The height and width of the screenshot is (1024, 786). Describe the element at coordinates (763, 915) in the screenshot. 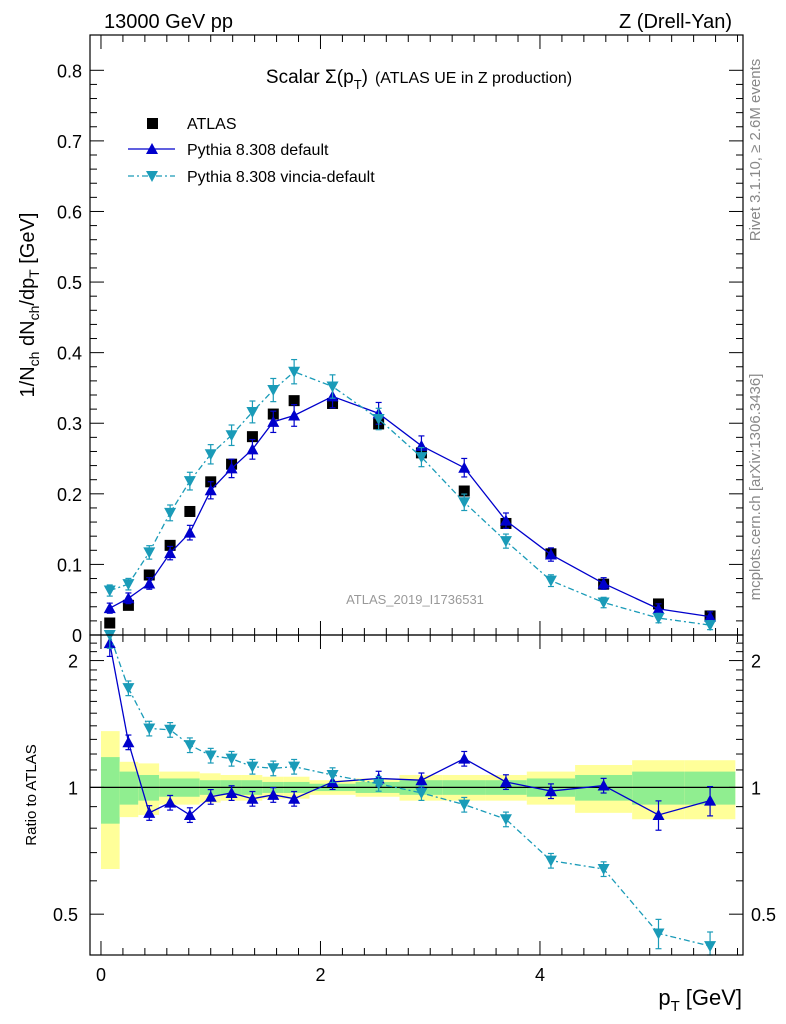

I see `ratio-tick-label-right: 0.5` at that location.